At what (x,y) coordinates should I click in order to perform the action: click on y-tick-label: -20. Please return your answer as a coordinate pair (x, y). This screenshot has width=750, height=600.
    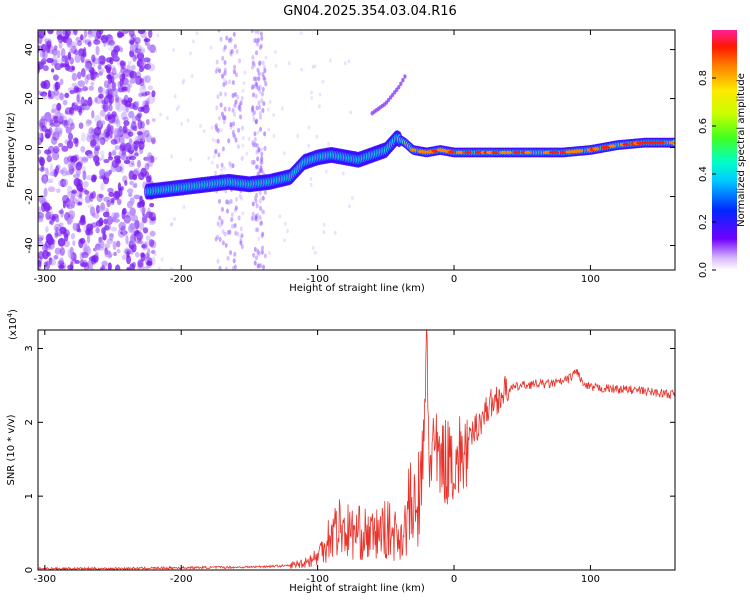
    Looking at the image, I should click on (29, 196).